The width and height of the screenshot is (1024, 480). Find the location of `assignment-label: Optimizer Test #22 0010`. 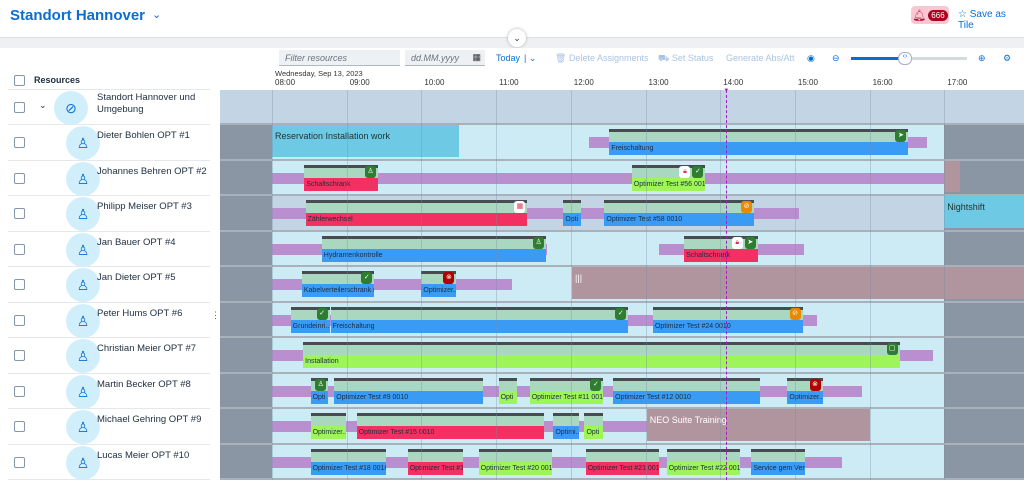

assignment-label: Optimizer Test #22 0010 is located at coordinates (703, 468).